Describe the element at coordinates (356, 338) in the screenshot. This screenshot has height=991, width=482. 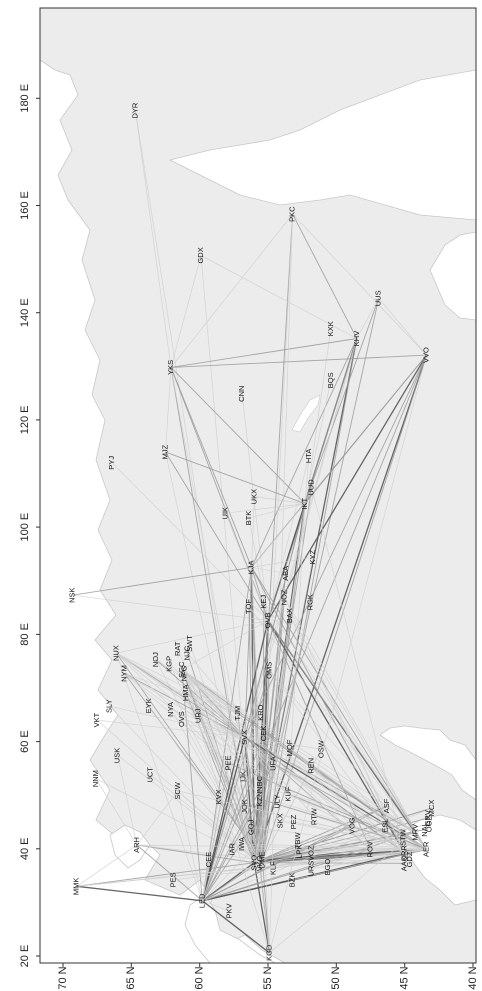
I see `airport-label-khv: KHV` at that location.